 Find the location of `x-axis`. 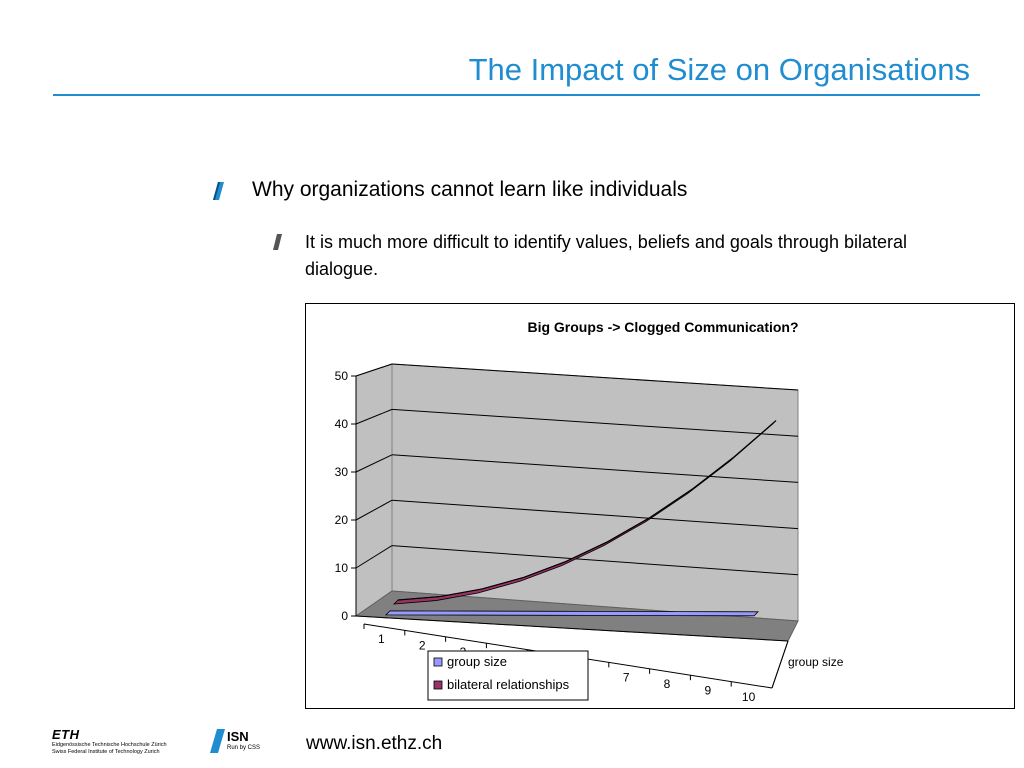

x-axis is located at coordinates (572, 628).